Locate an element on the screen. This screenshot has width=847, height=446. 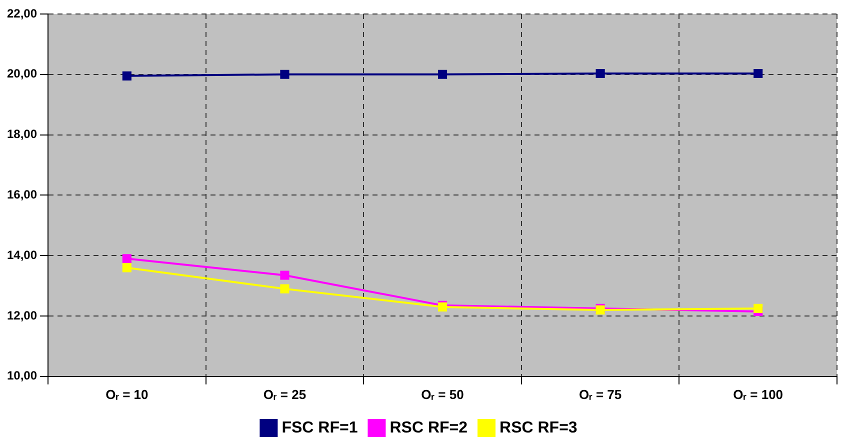
y-tick-label: 12,00 is located at coordinates (22, 315).